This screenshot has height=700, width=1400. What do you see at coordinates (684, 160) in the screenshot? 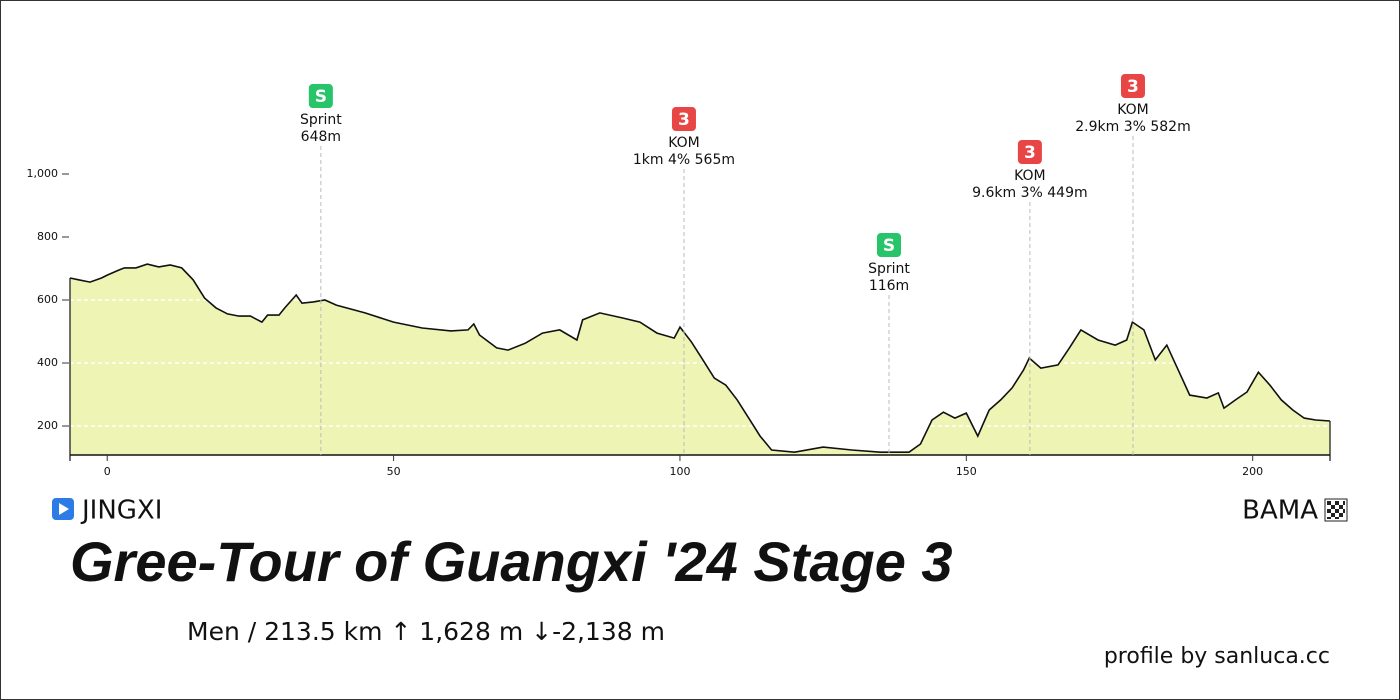
I see `marker-detail: 1km 4% 565m` at bounding box center [684, 160].